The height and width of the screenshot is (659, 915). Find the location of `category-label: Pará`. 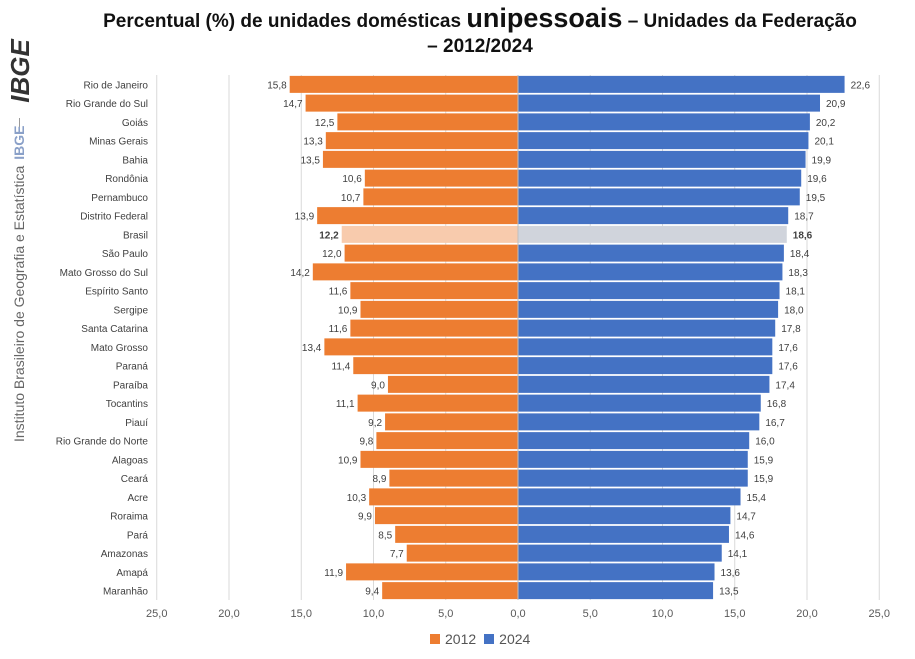

category-label: Pará is located at coordinates (138, 535).